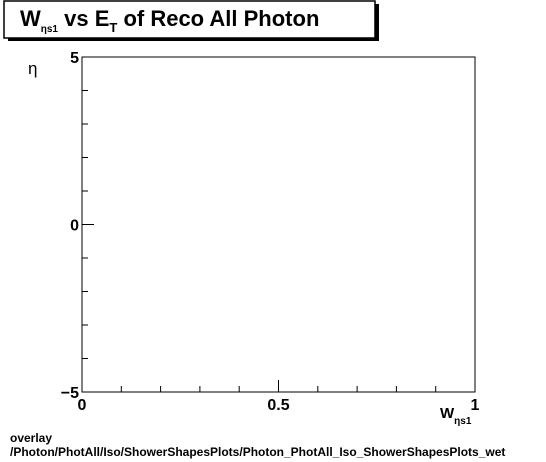  Describe the element at coordinates (83, 18) in the screenshot. I see `title-part-vs: vs E` at that location.